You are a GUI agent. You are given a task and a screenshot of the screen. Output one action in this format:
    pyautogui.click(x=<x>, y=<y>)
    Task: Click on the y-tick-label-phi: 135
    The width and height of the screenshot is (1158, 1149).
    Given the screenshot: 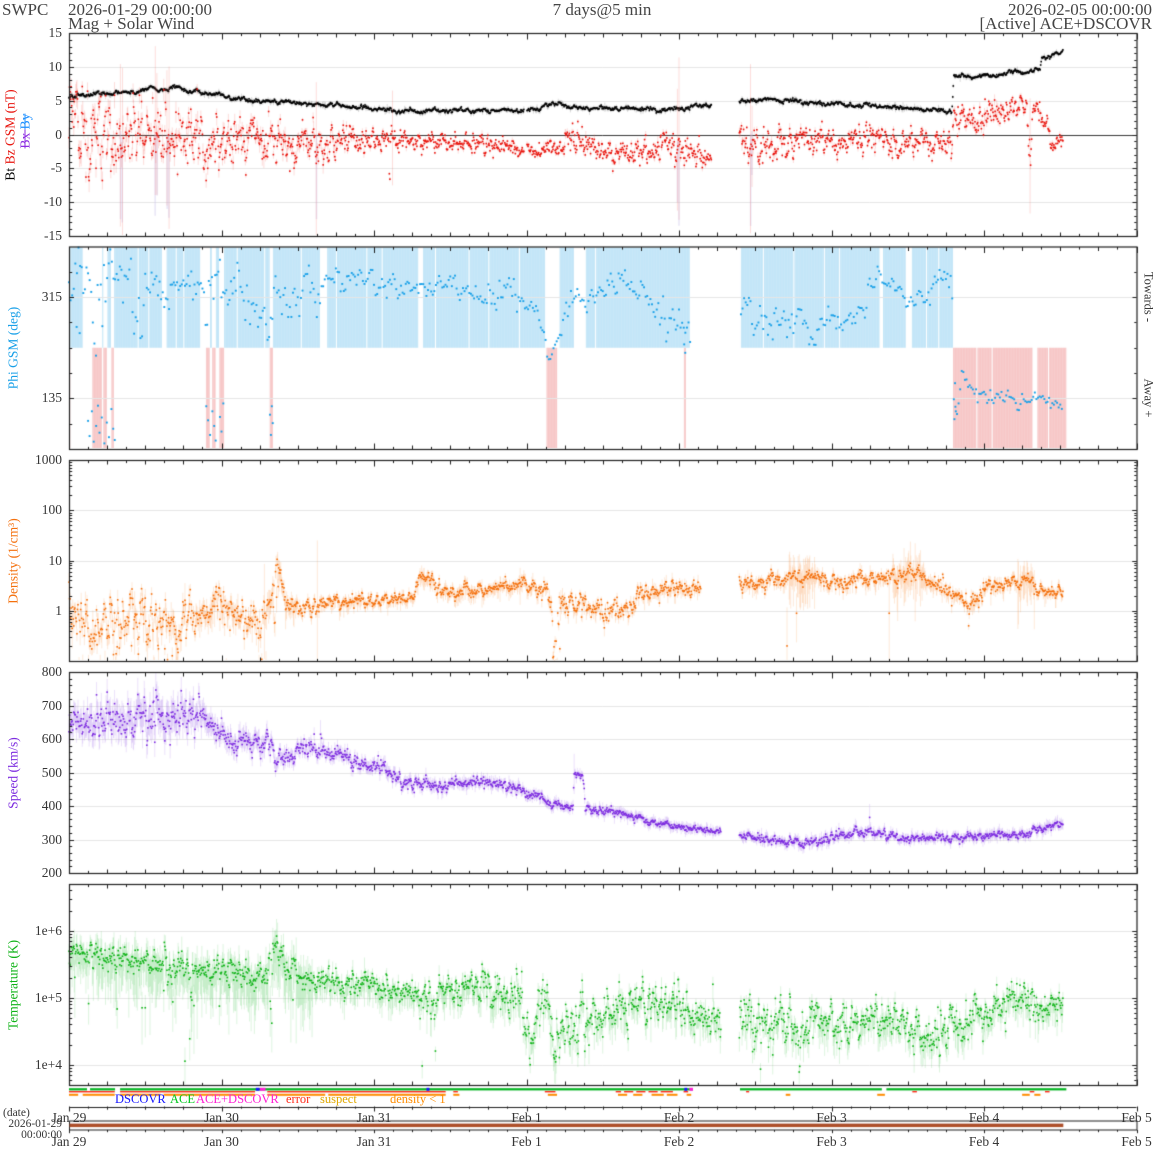 What is the action you would take?
    pyautogui.click(x=51, y=398)
    